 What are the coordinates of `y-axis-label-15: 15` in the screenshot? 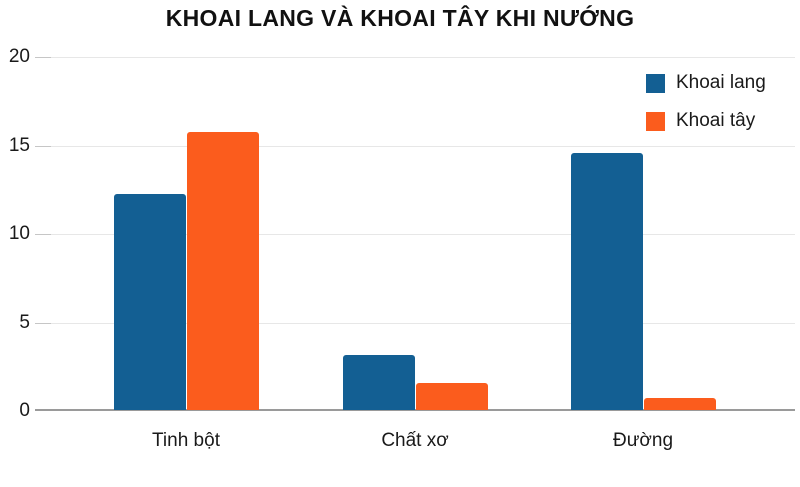 It's located at (19, 145).